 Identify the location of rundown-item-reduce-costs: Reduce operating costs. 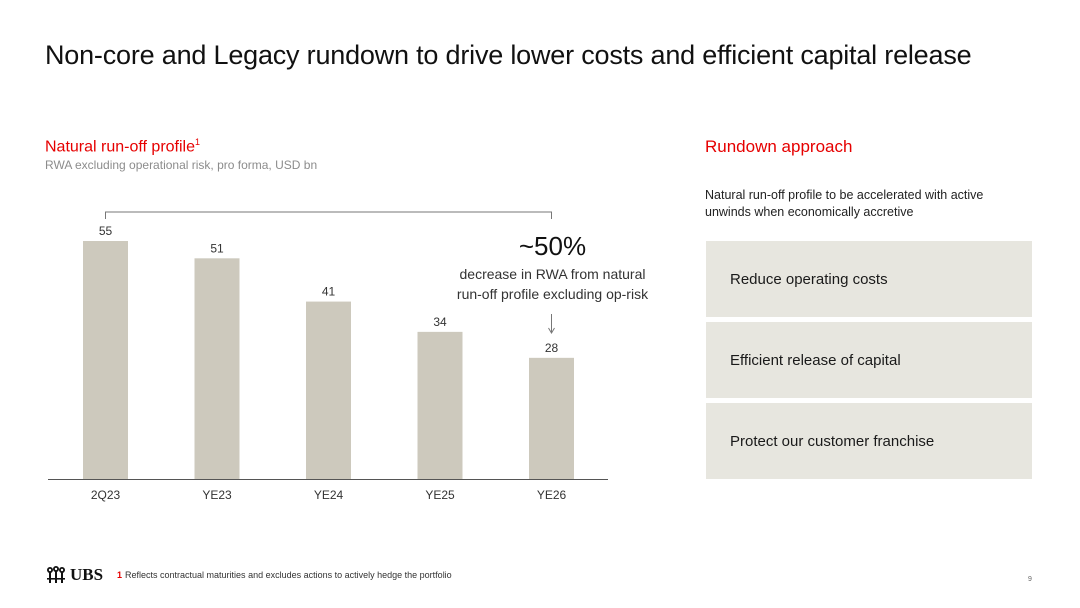
(869, 279).